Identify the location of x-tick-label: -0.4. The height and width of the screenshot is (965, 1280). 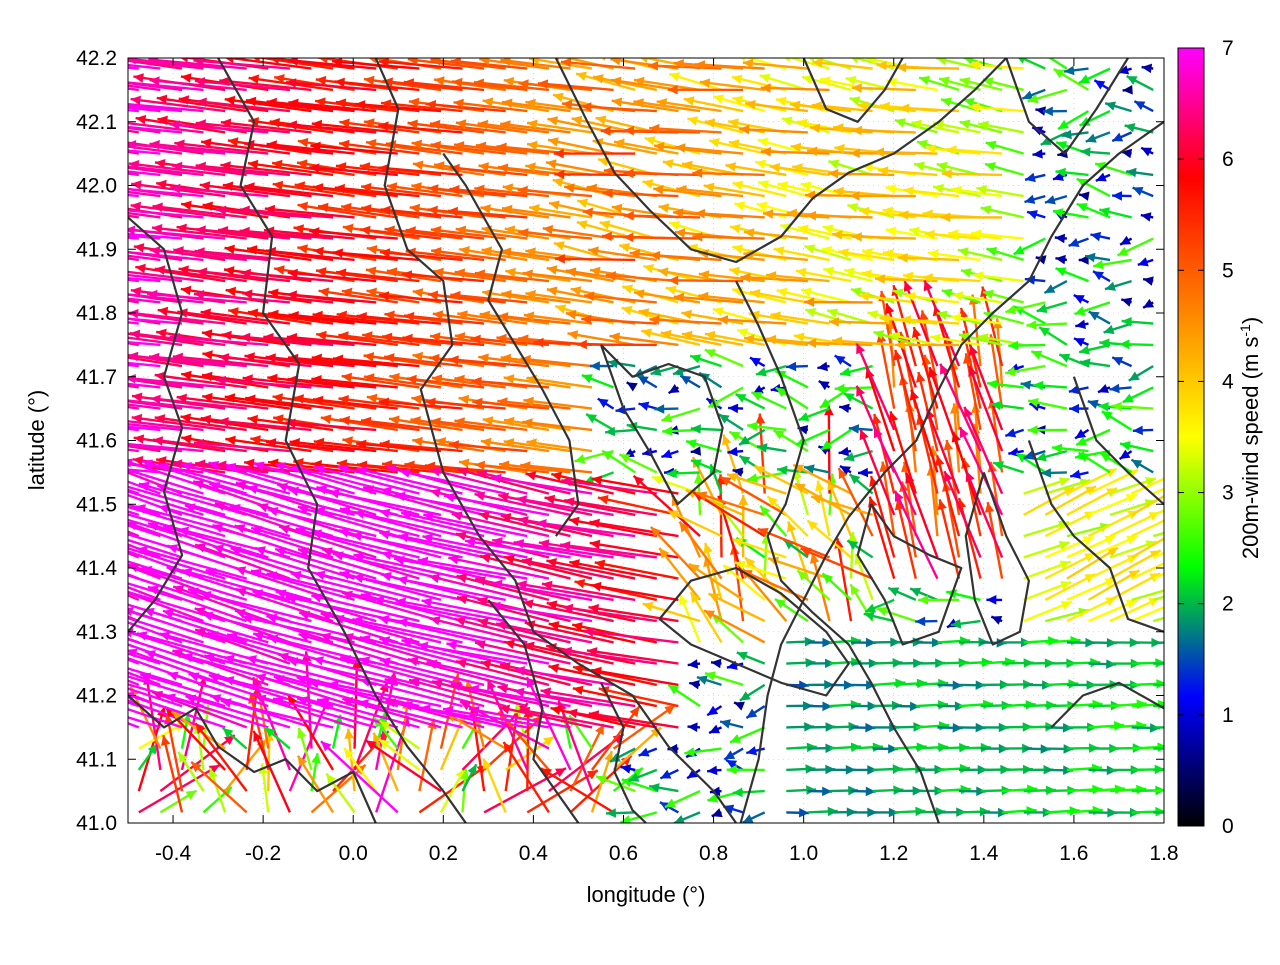
(173, 853).